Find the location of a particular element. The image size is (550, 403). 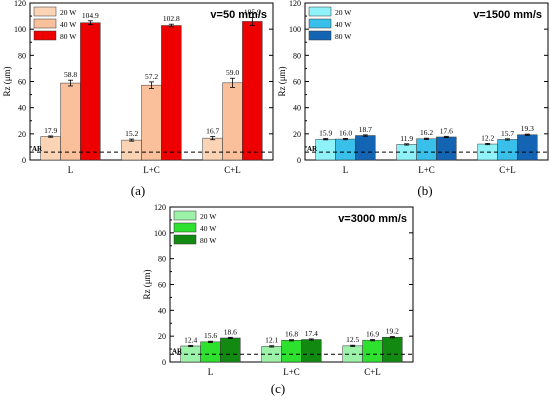

data-label: 16.8 is located at coordinates (291, 334).